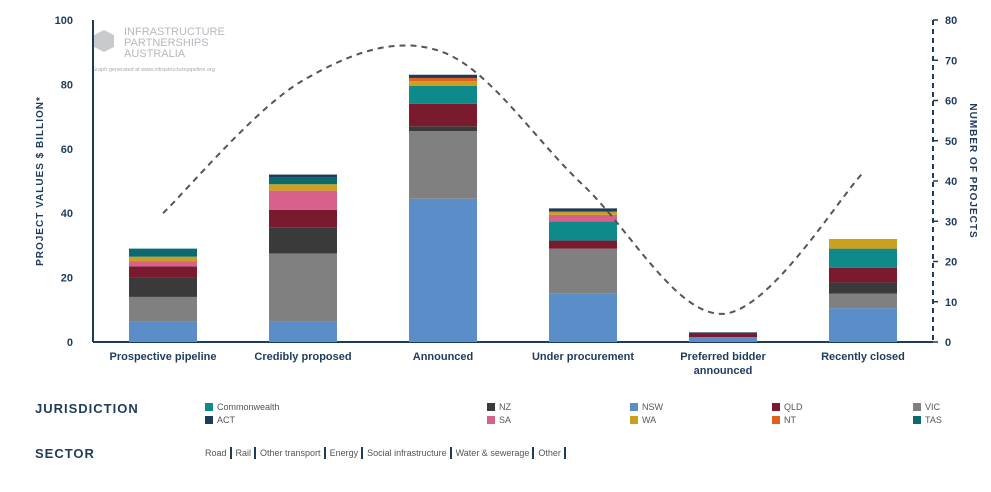  What do you see at coordinates (948, 343) in the screenshot?
I see `y2-tick-label: 0` at bounding box center [948, 343].